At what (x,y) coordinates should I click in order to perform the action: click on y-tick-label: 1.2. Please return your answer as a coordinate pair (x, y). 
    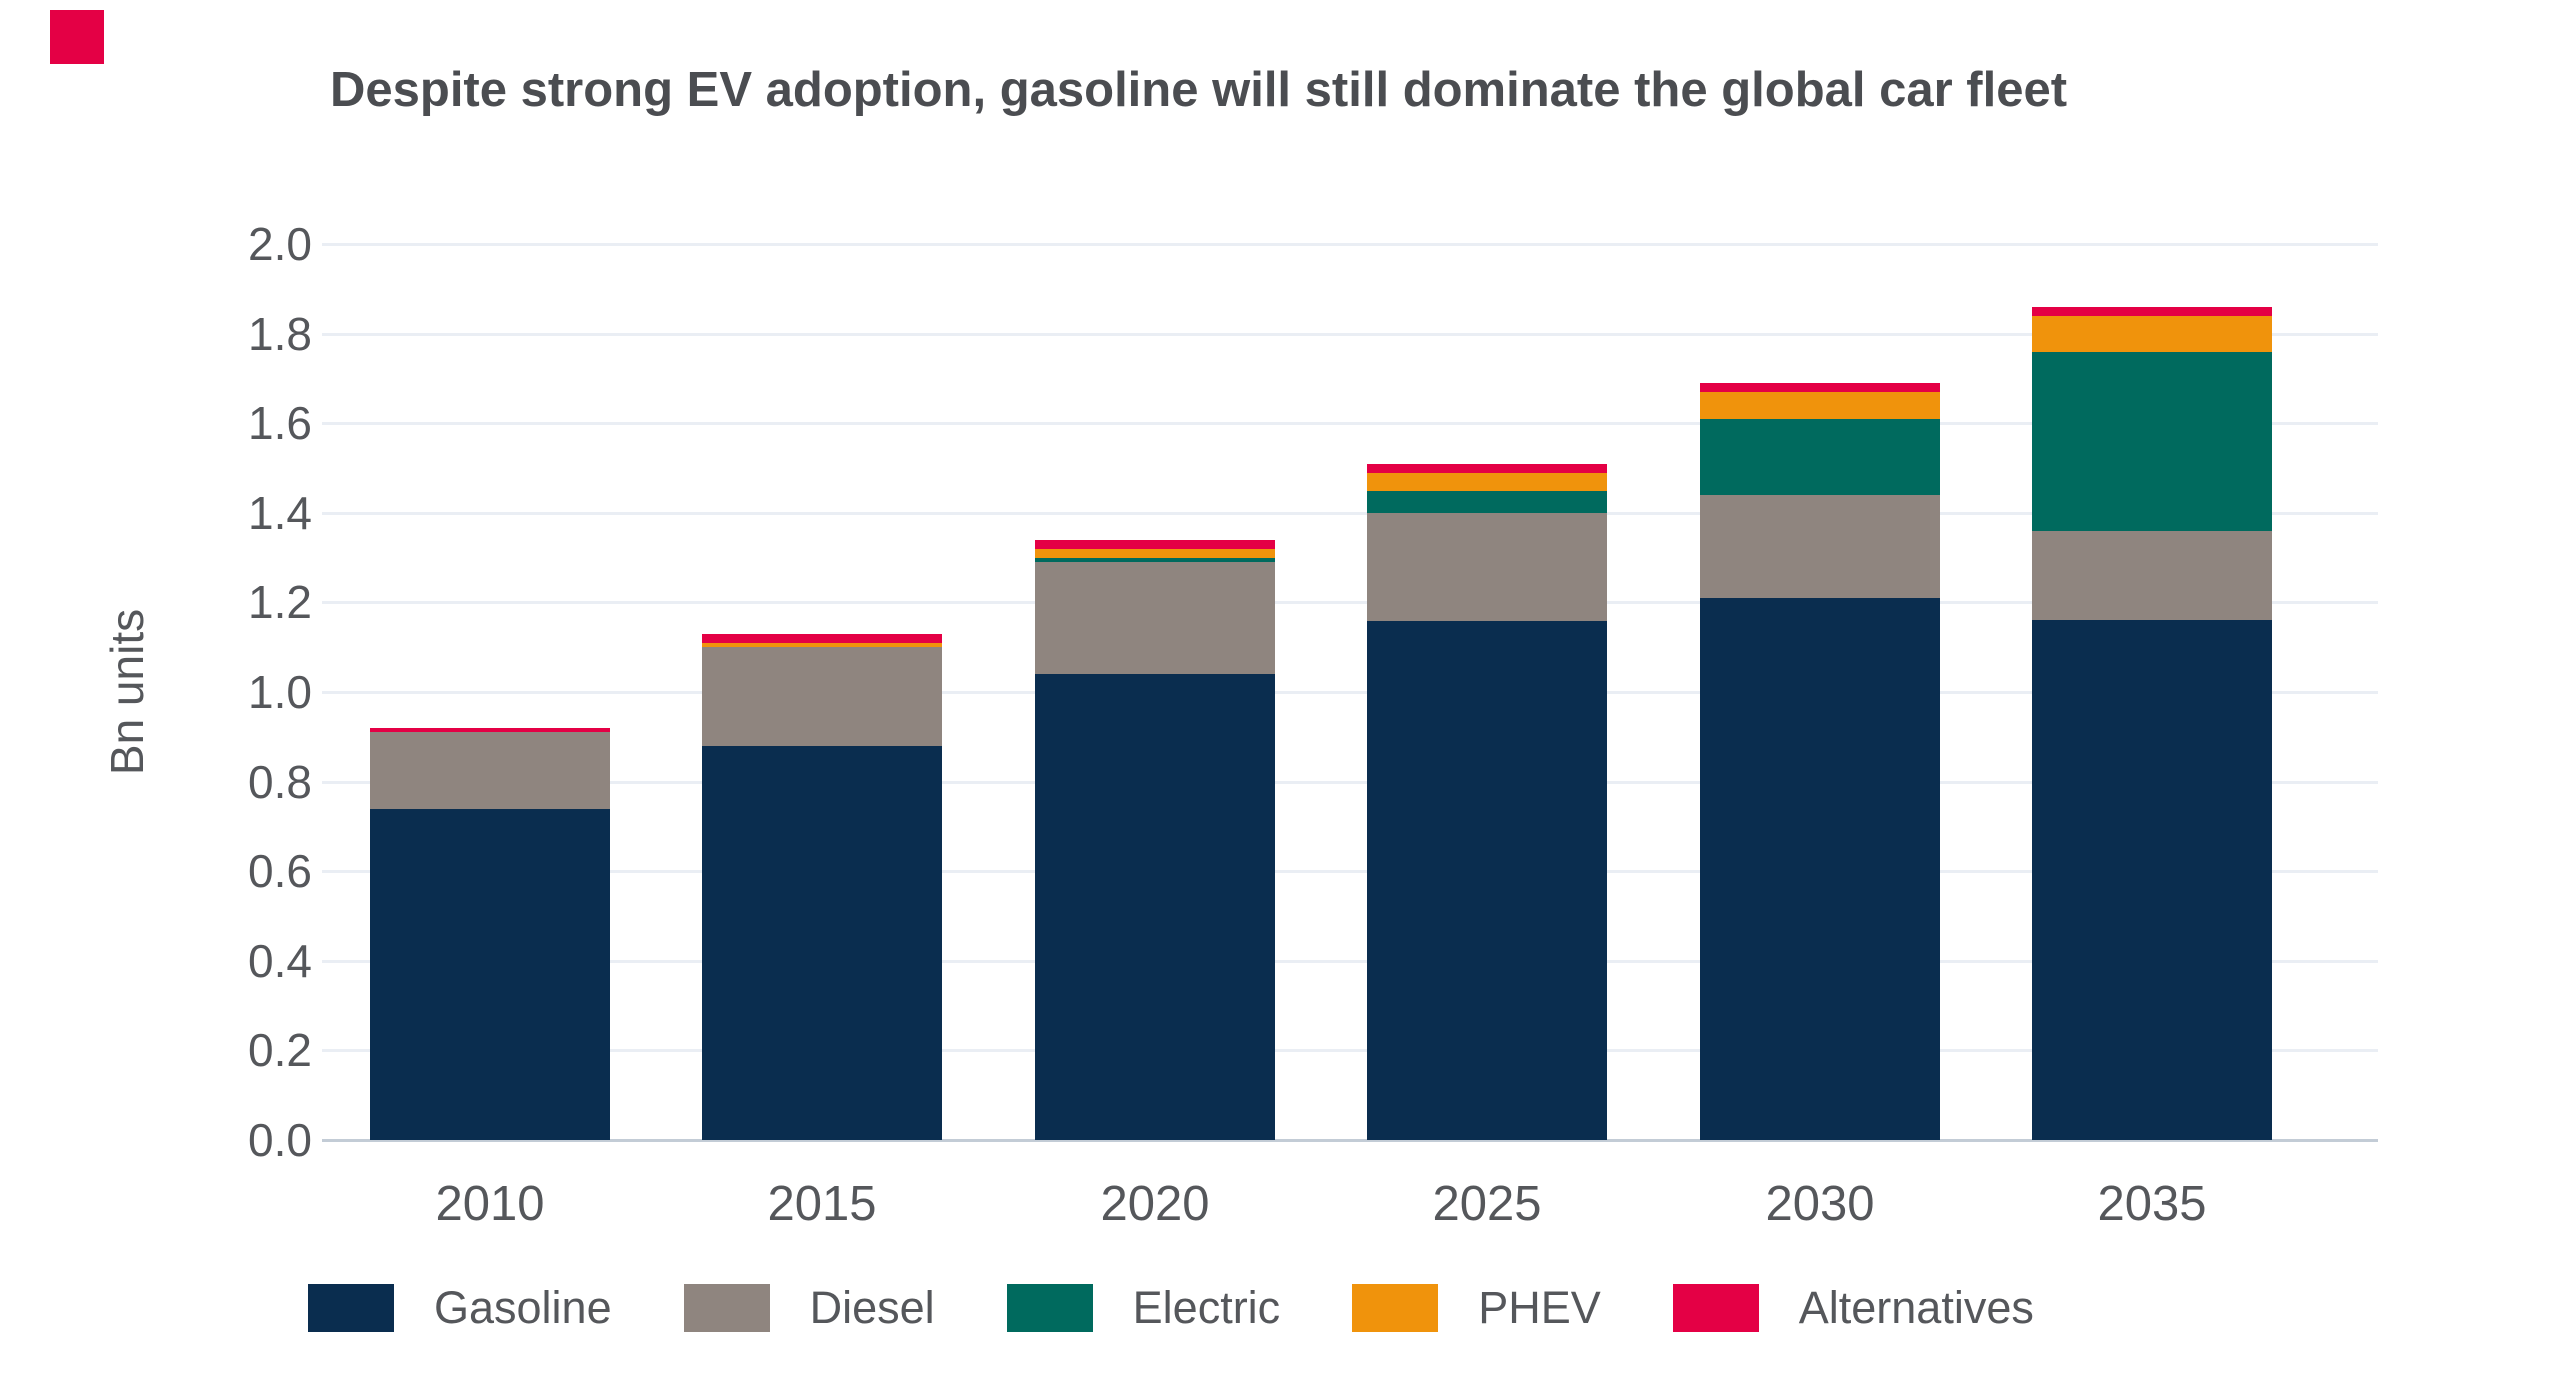
    Looking at the image, I should click on (280, 602).